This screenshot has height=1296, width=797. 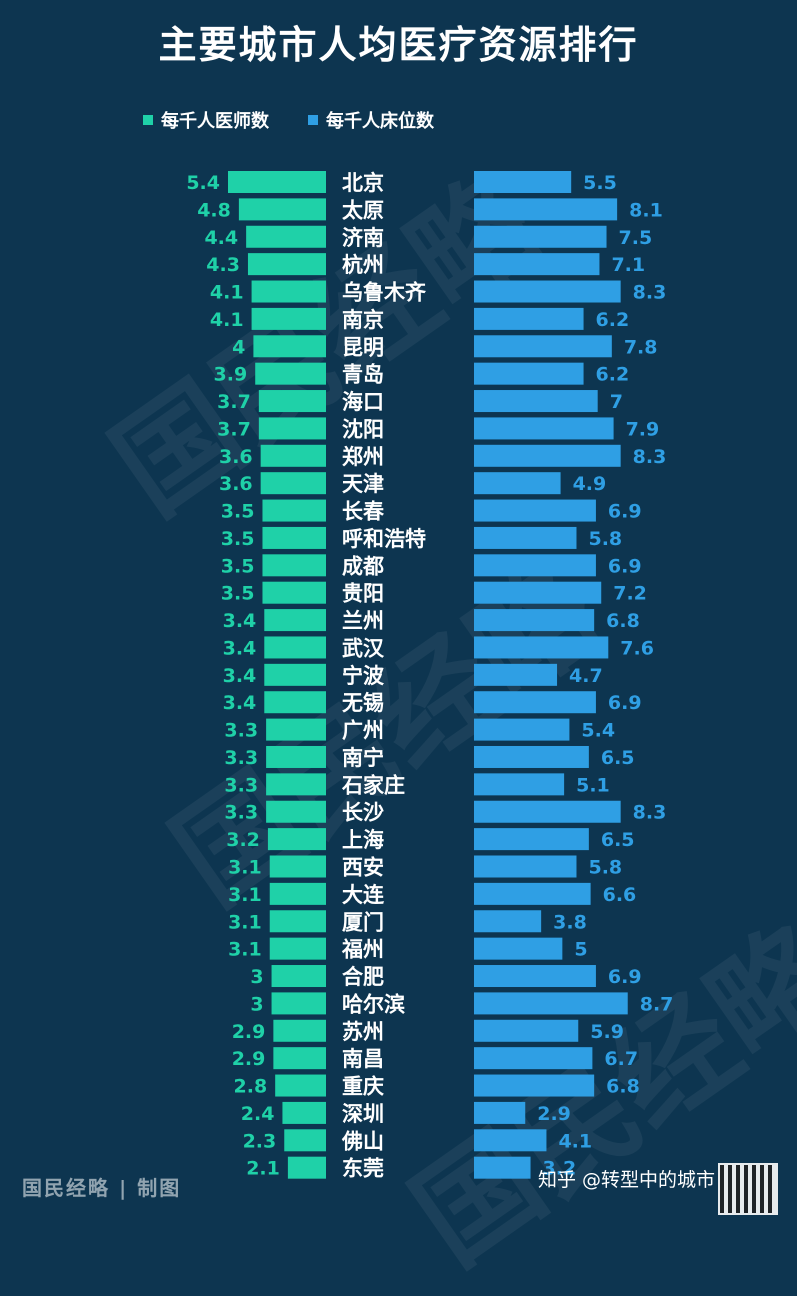 I want to click on data-label-beds: 7.8, so click(x=641, y=347).